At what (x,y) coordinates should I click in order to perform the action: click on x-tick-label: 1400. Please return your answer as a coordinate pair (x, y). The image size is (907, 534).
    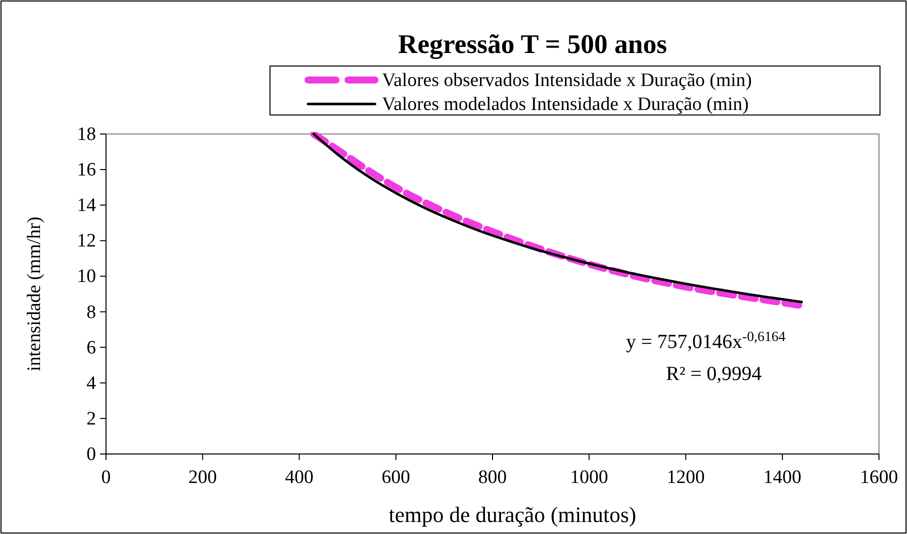
    Looking at the image, I should click on (782, 477).